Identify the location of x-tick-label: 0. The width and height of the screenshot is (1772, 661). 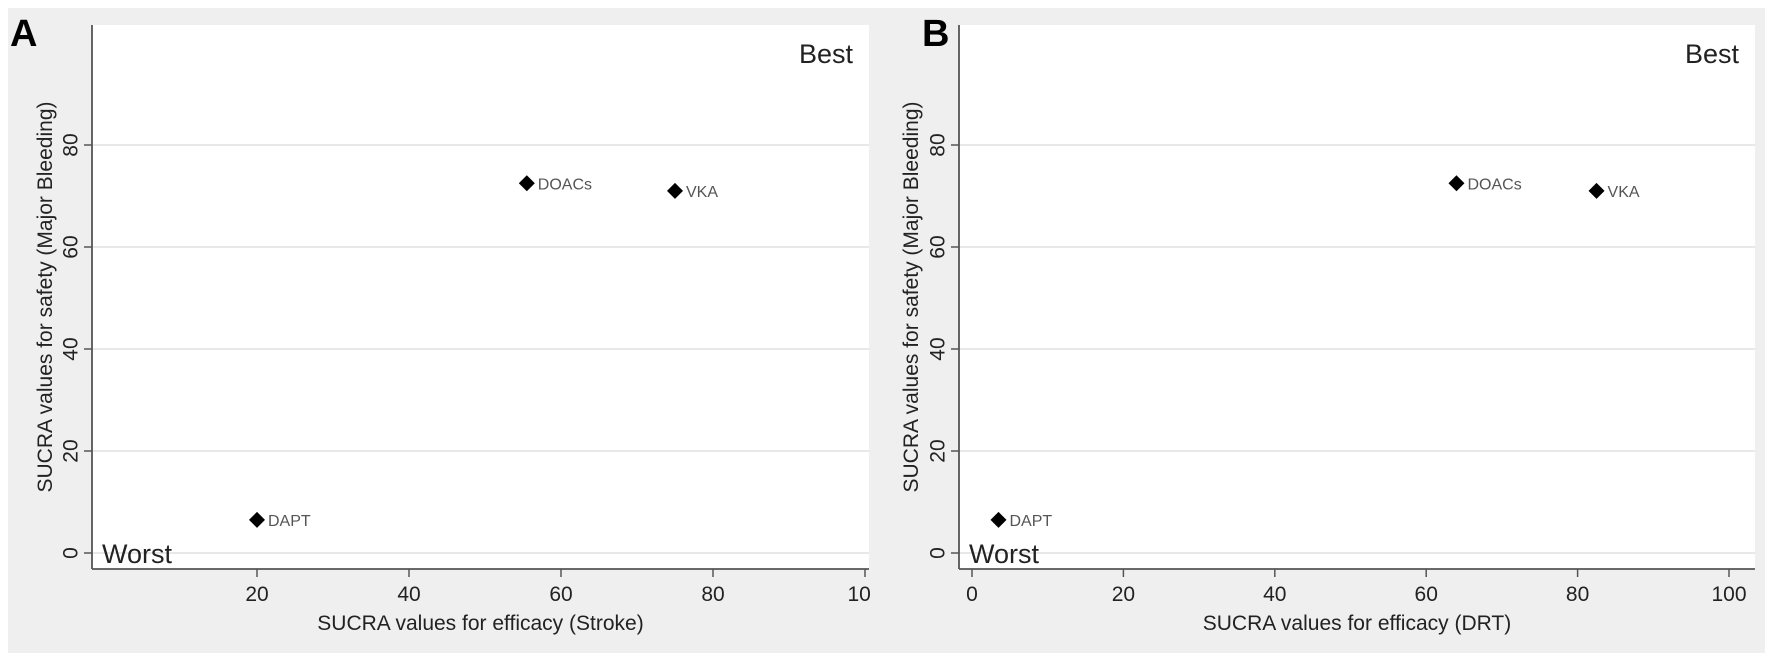
(972, 594).